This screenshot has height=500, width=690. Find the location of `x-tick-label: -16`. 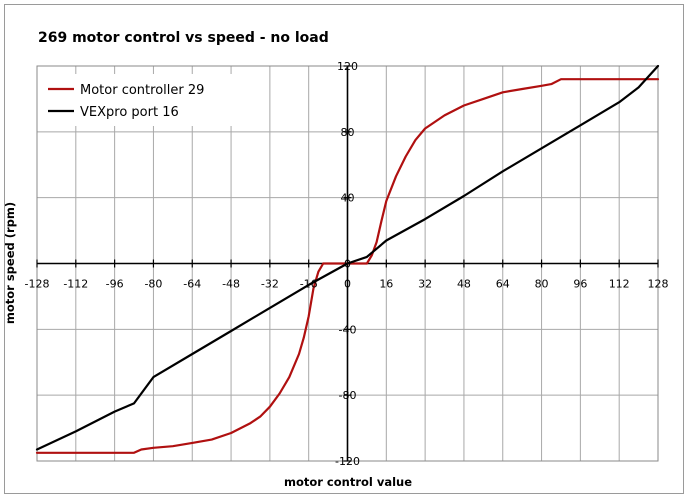

x-tick-label: -16 is located at coordinates (309, 284).